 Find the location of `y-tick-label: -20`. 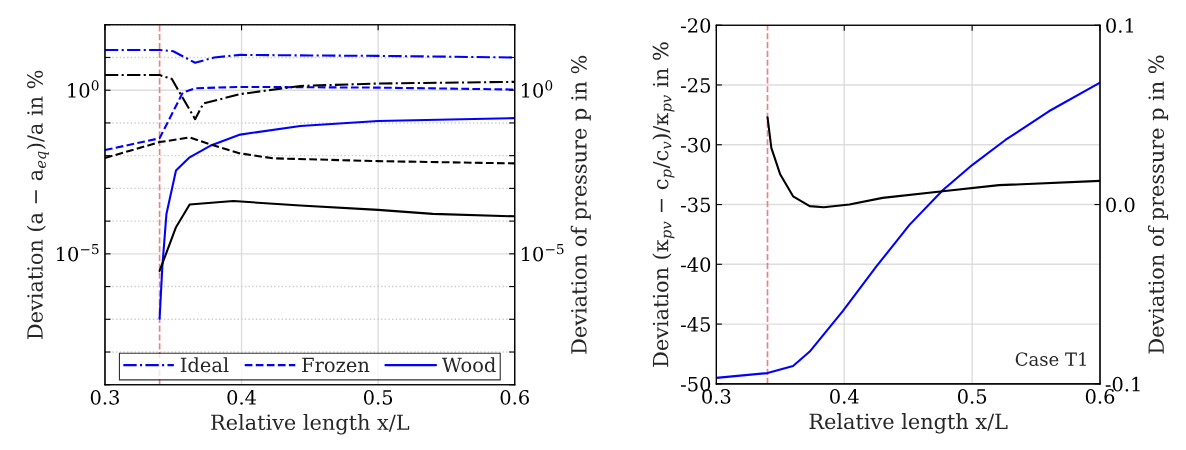

y-tick-label: -20 is located at coordinates (696, 25).